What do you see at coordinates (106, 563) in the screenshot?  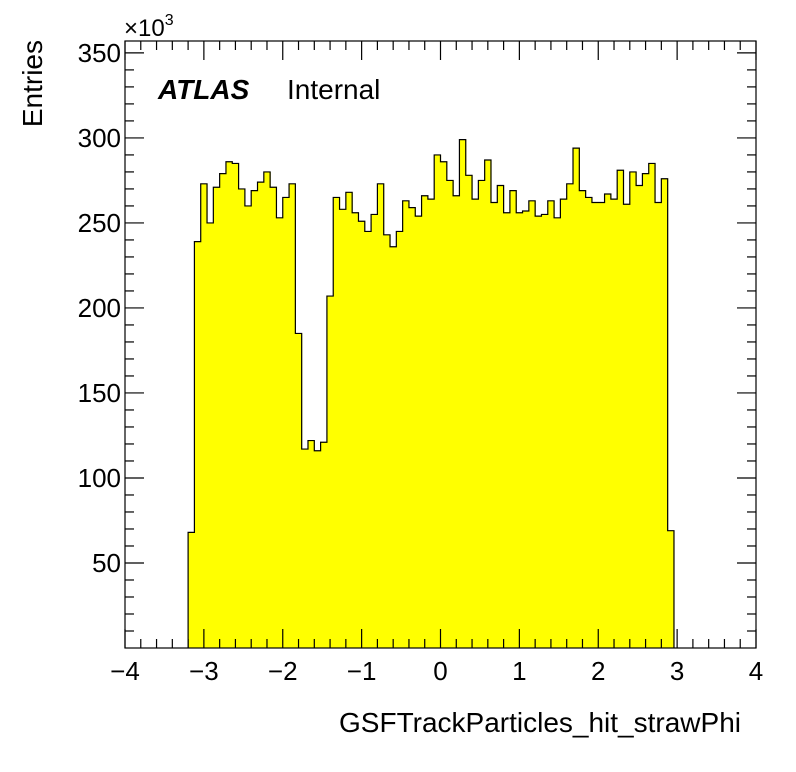 I see `y-tick-label: 50` at bounding box center [106, 563].